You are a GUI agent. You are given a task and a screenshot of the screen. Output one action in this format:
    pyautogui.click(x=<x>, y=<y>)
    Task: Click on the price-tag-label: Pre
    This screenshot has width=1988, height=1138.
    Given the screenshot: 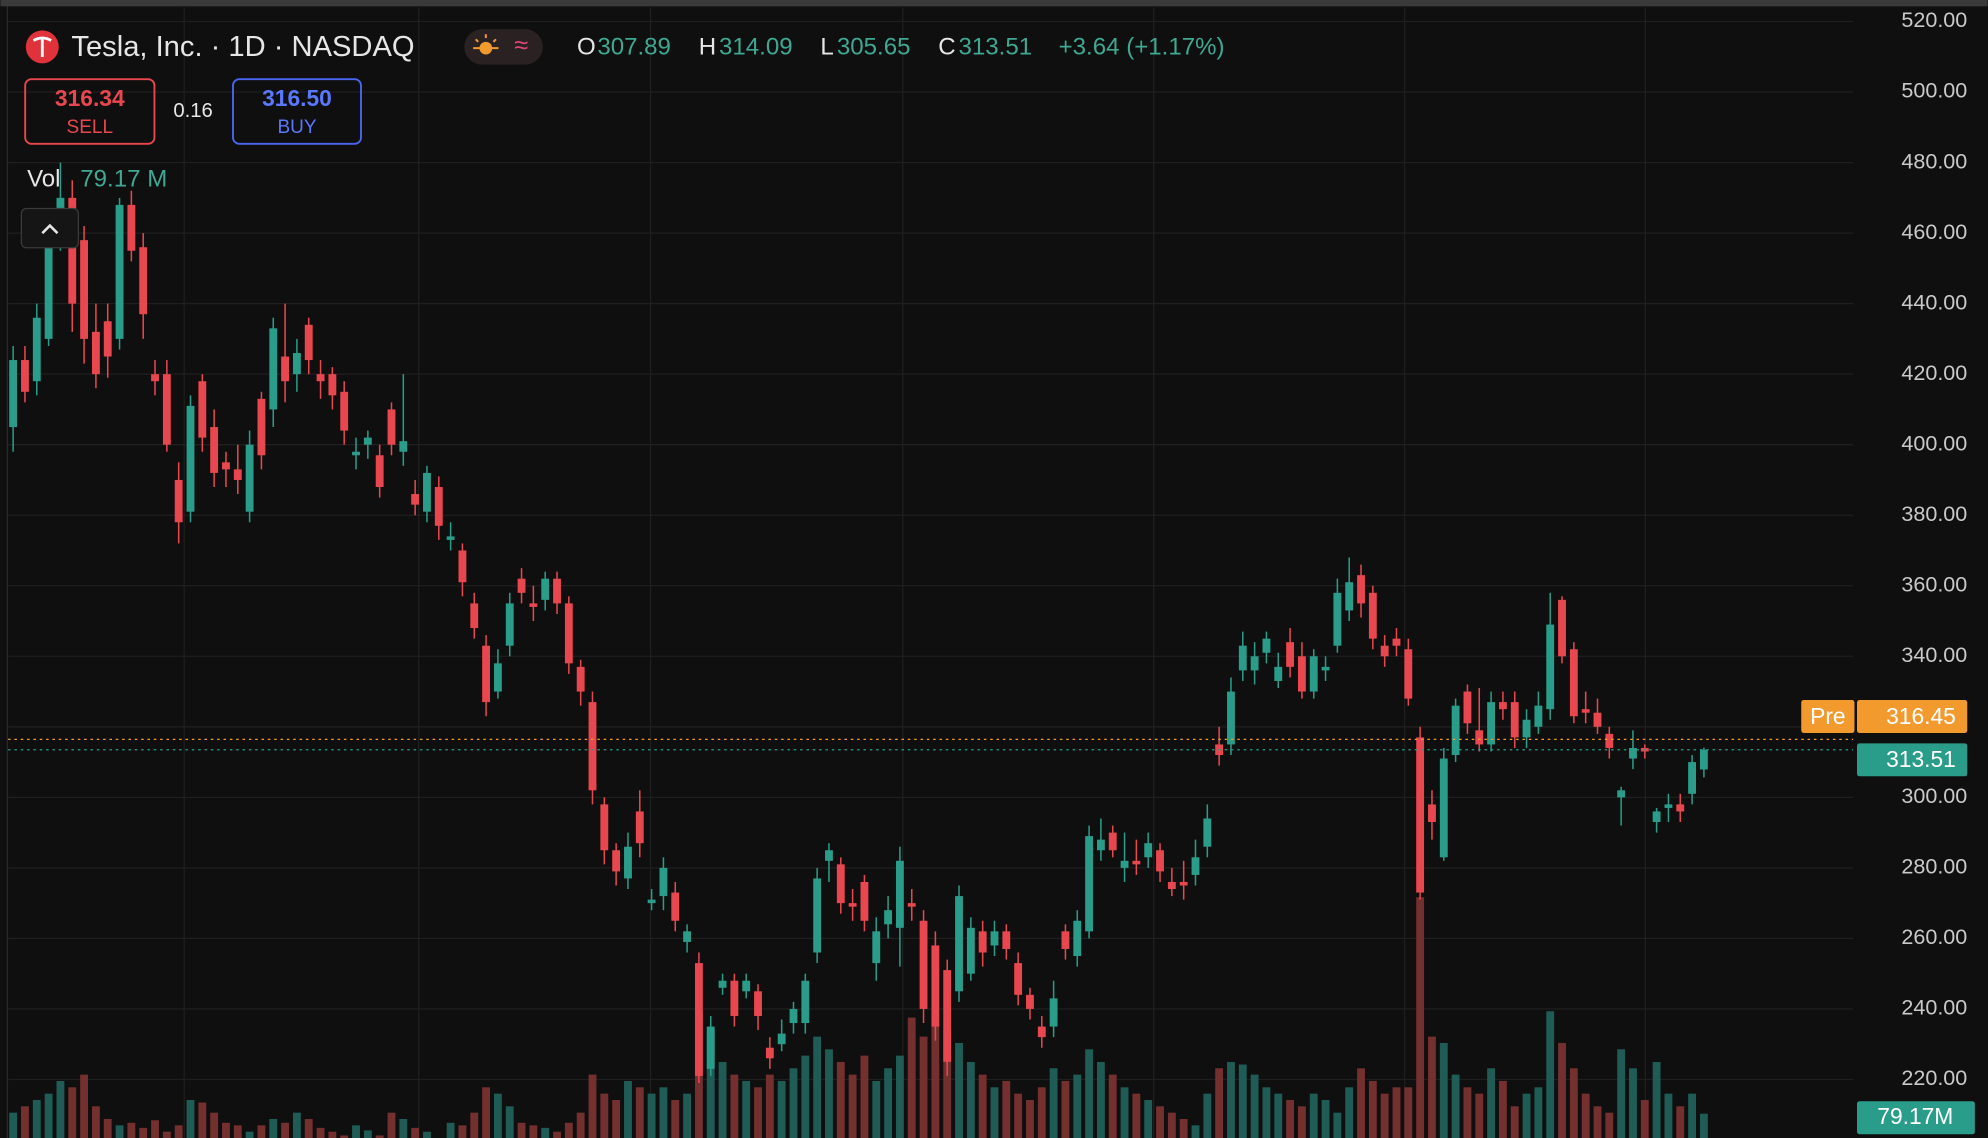 What is the action you would take?
    pyautogui.click(x=1827, y=716)
    